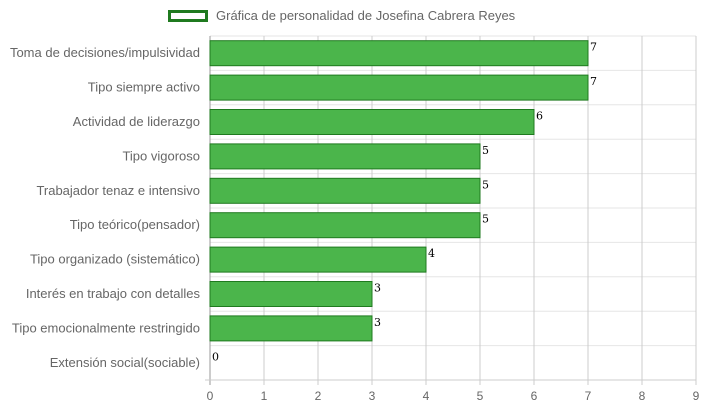 The width and height of the screenshot is (702, 409). What do you see at coordinates (318, 396) in the screenshot?
I see `x-tick-label: 2` at bounding box center [318, 396].